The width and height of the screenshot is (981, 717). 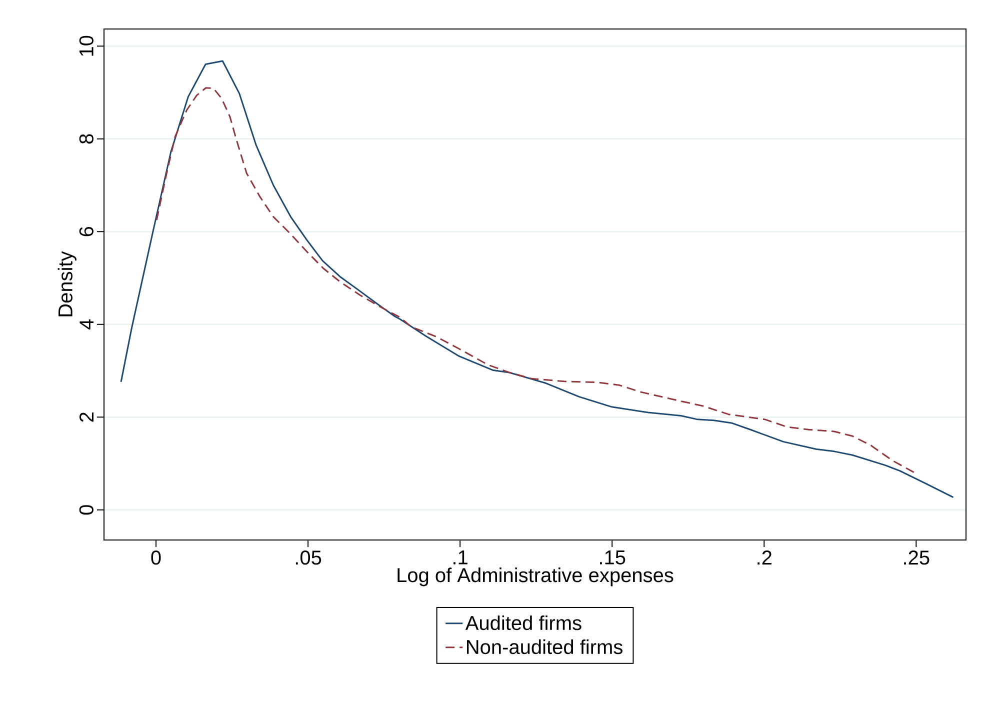 I want to click on y-tick-label: 4, so click(x=87, y=324).